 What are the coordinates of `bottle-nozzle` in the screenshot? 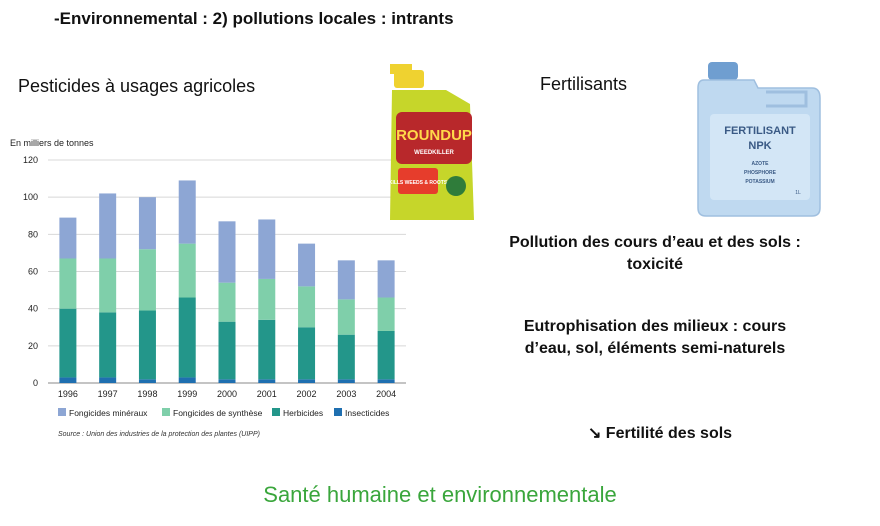 It's located at (401, 69).